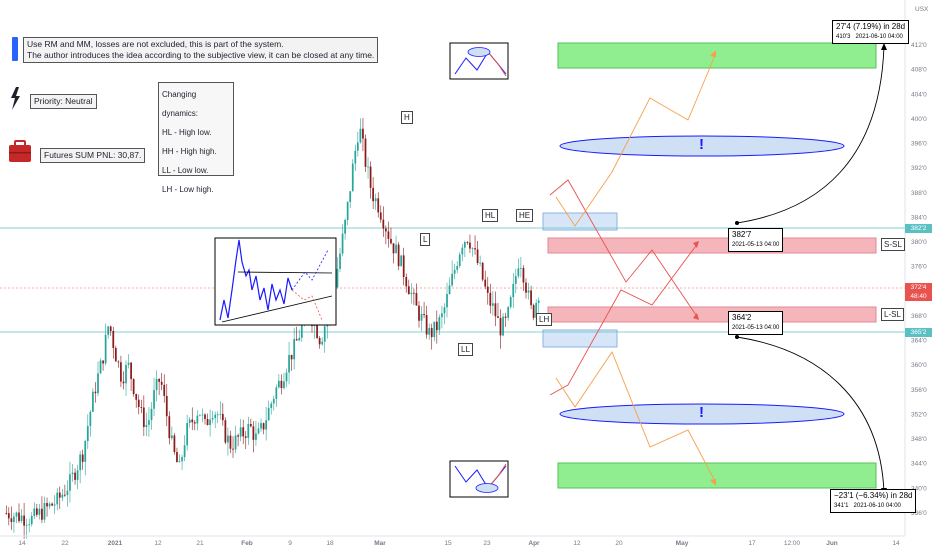 The height and width of the screenshot is (550, 932). What do you see at coordinates (577, 543) in the screenshot?
I see `x-tick-label: 12` at bounding box center [577, 543].